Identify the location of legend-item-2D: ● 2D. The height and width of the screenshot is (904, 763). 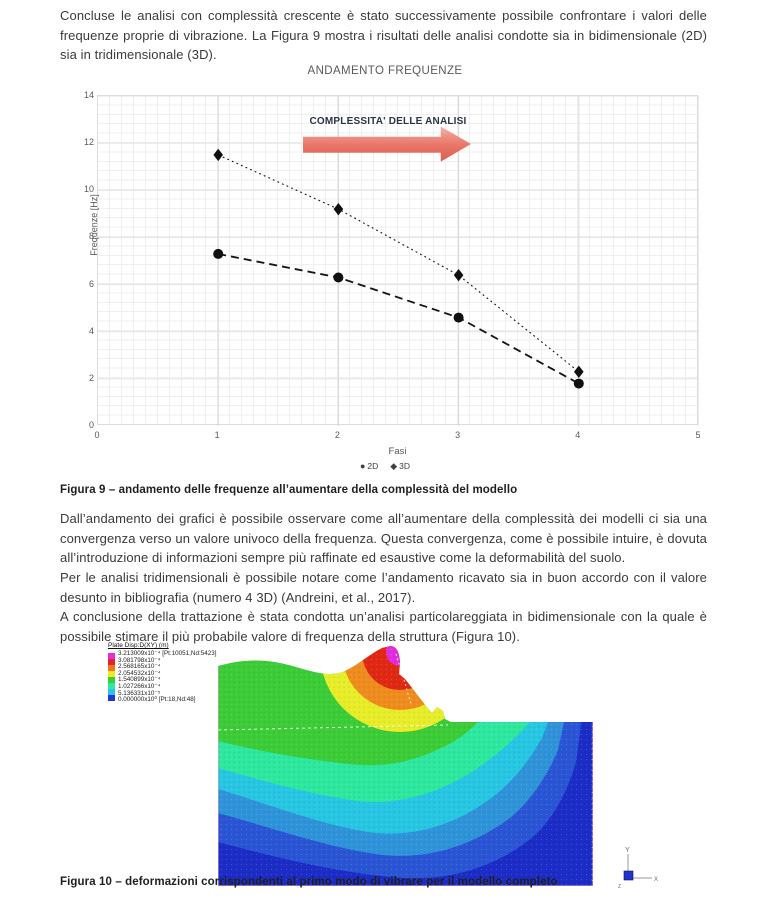
(369, 466).